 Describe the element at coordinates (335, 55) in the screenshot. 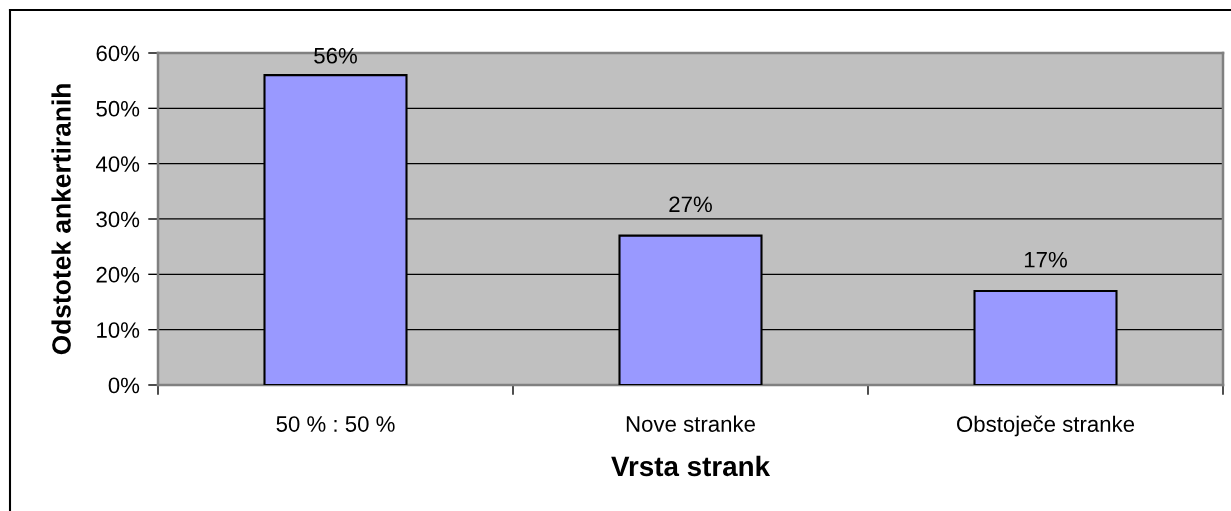

I see `data-label: 56%` at that location.